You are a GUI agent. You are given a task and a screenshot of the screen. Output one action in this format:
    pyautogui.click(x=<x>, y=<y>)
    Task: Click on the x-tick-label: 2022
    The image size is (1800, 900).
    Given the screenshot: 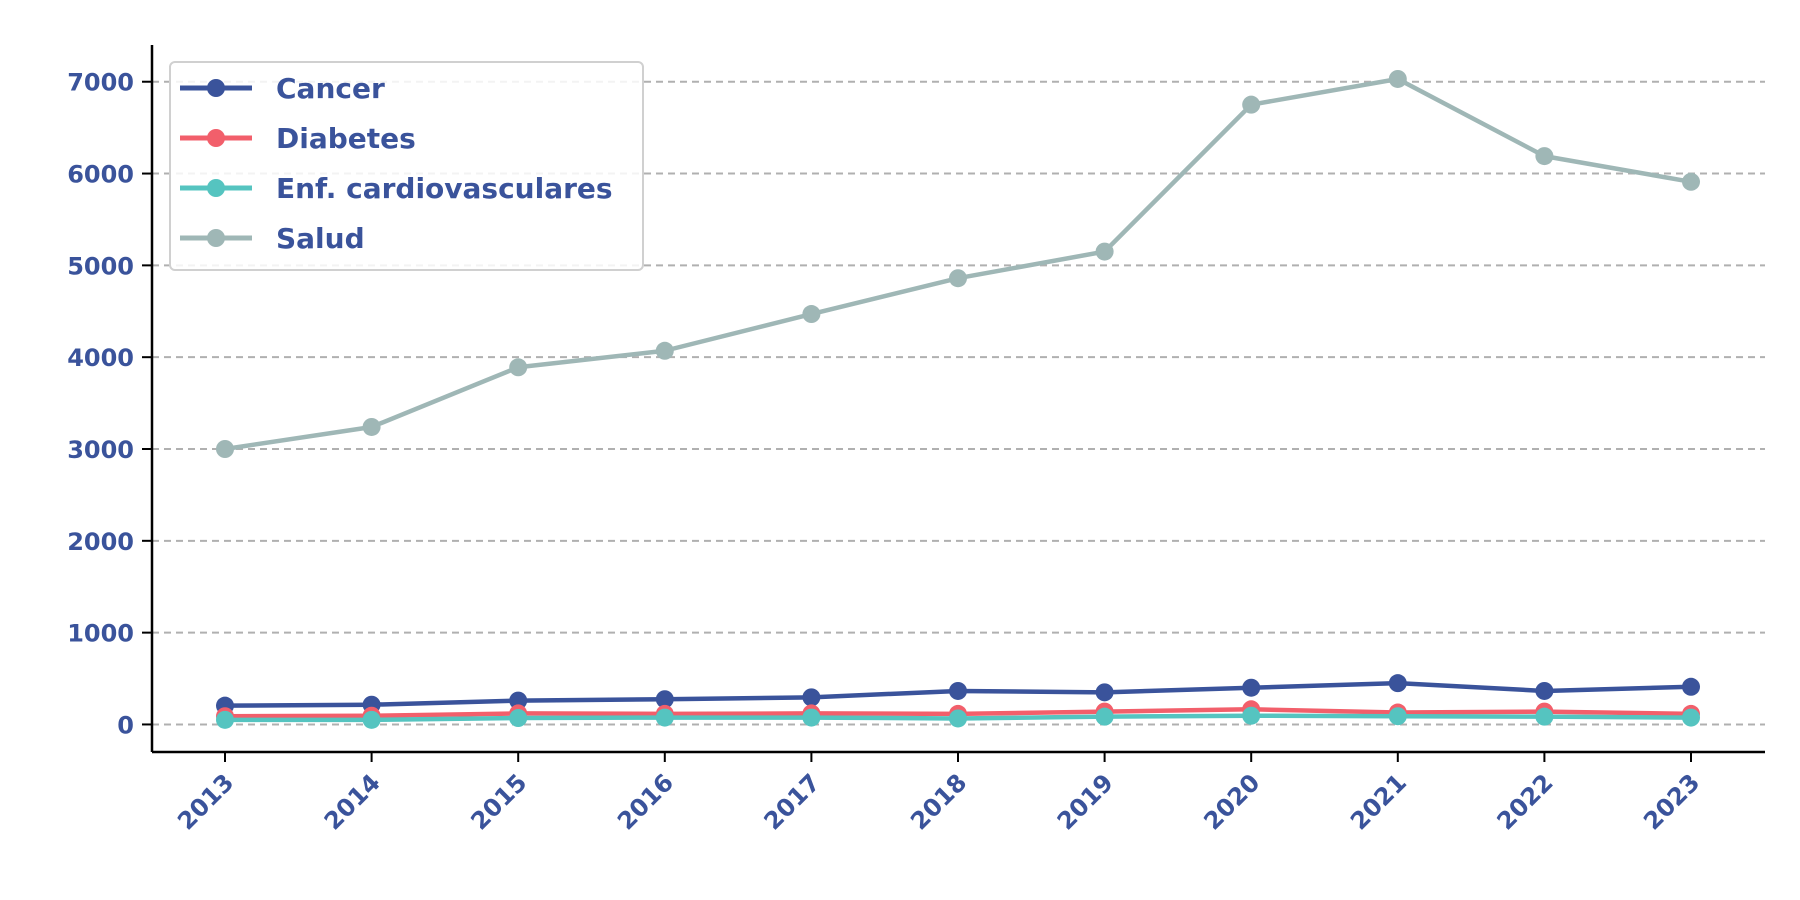 What is the action you would take?
    pyautogui.click(x=1525, y=801)
    